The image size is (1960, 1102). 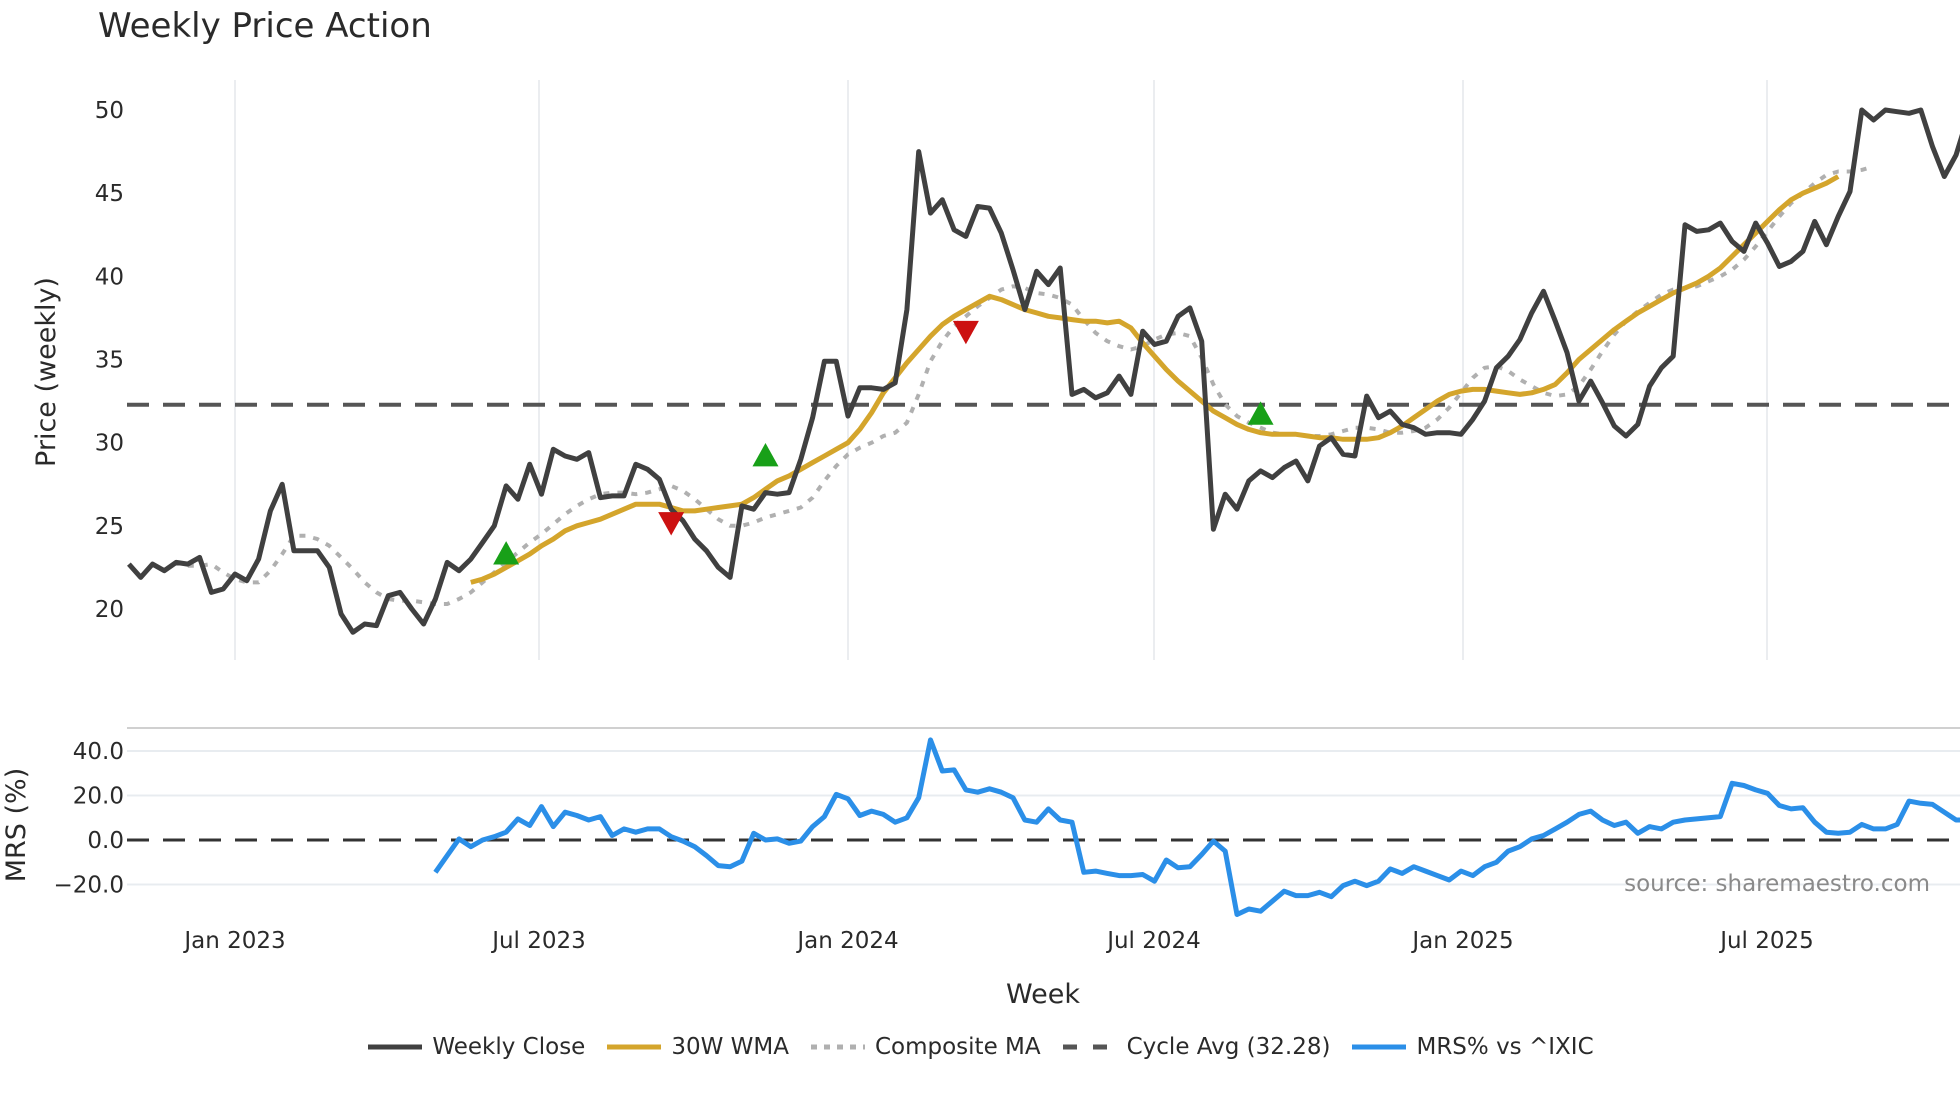 What do you see at coordinates (89, 819) in the screenshot?
I see `mrs-y-ticks: 40.0 20.0 0.0 −20.0` at bounding box center [89, 819].